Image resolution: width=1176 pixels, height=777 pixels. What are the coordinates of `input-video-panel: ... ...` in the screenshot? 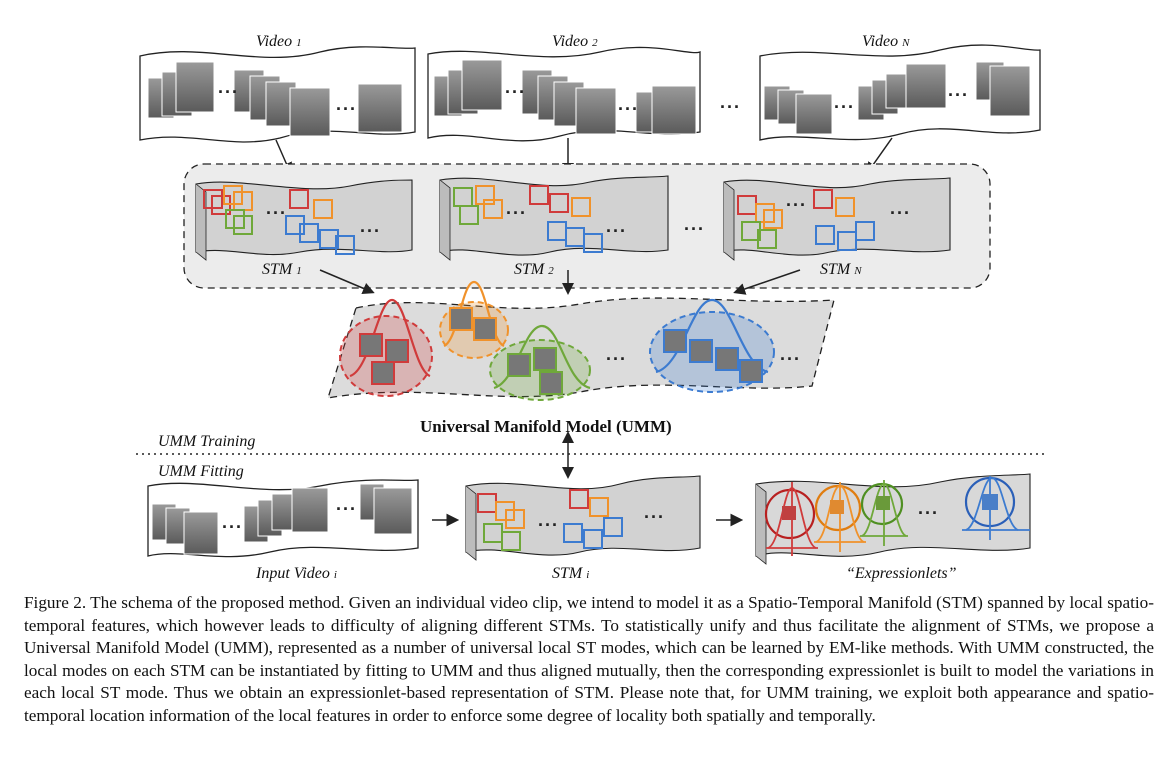 It's located at (283, 518).